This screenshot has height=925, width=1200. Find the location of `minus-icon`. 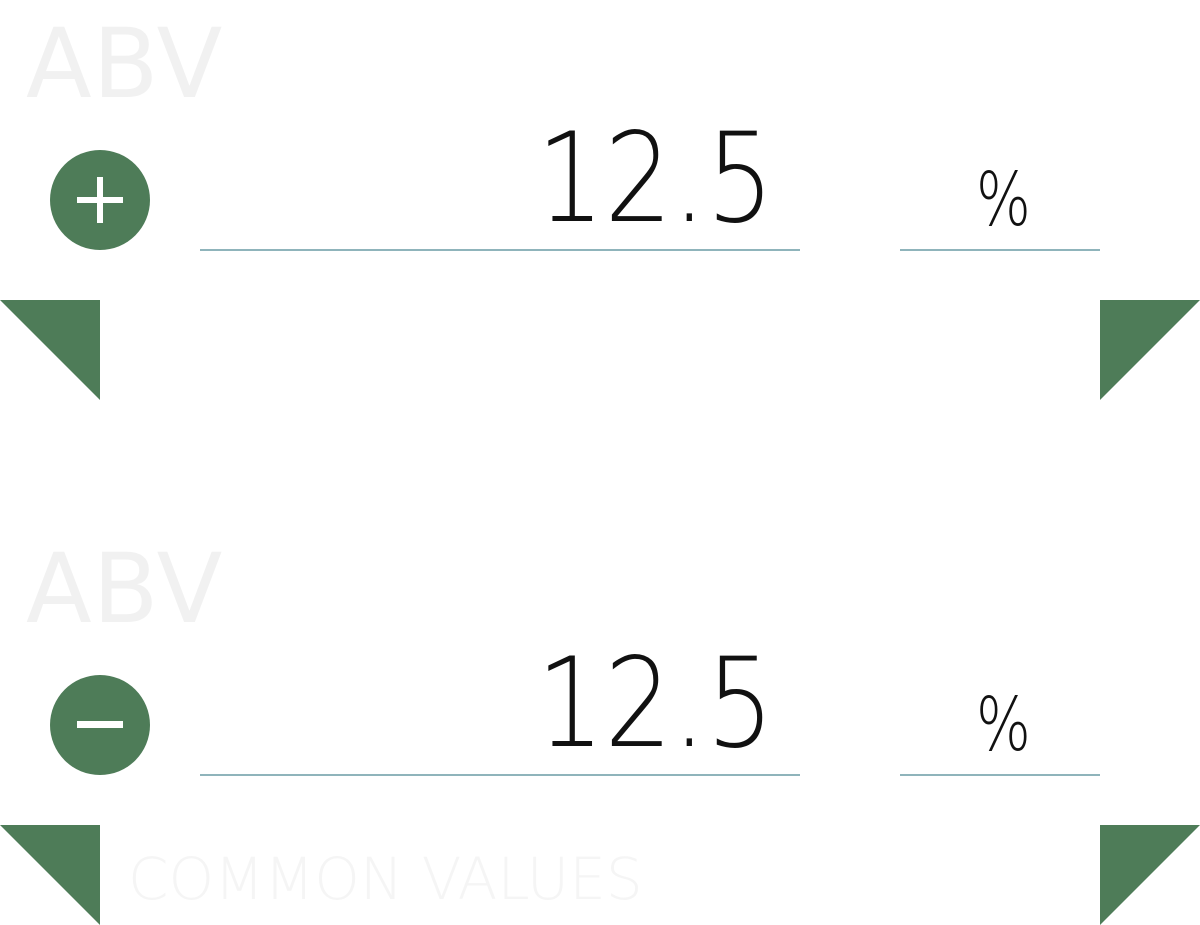

minus-icon is located at coordinates (100, 724).